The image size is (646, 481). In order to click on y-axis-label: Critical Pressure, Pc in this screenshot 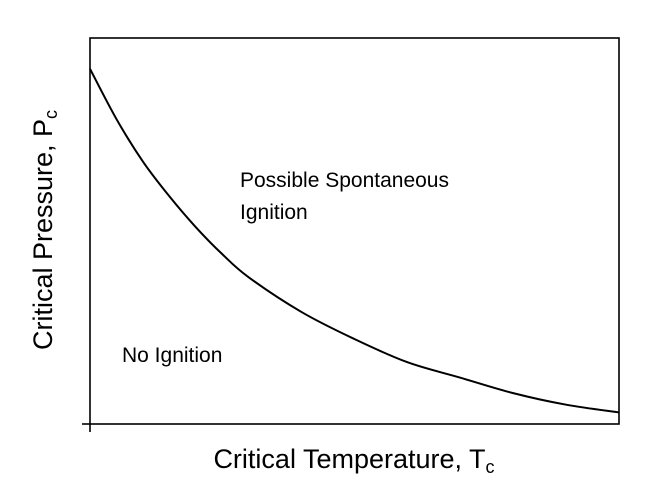, I will do `click(44, 230)`.